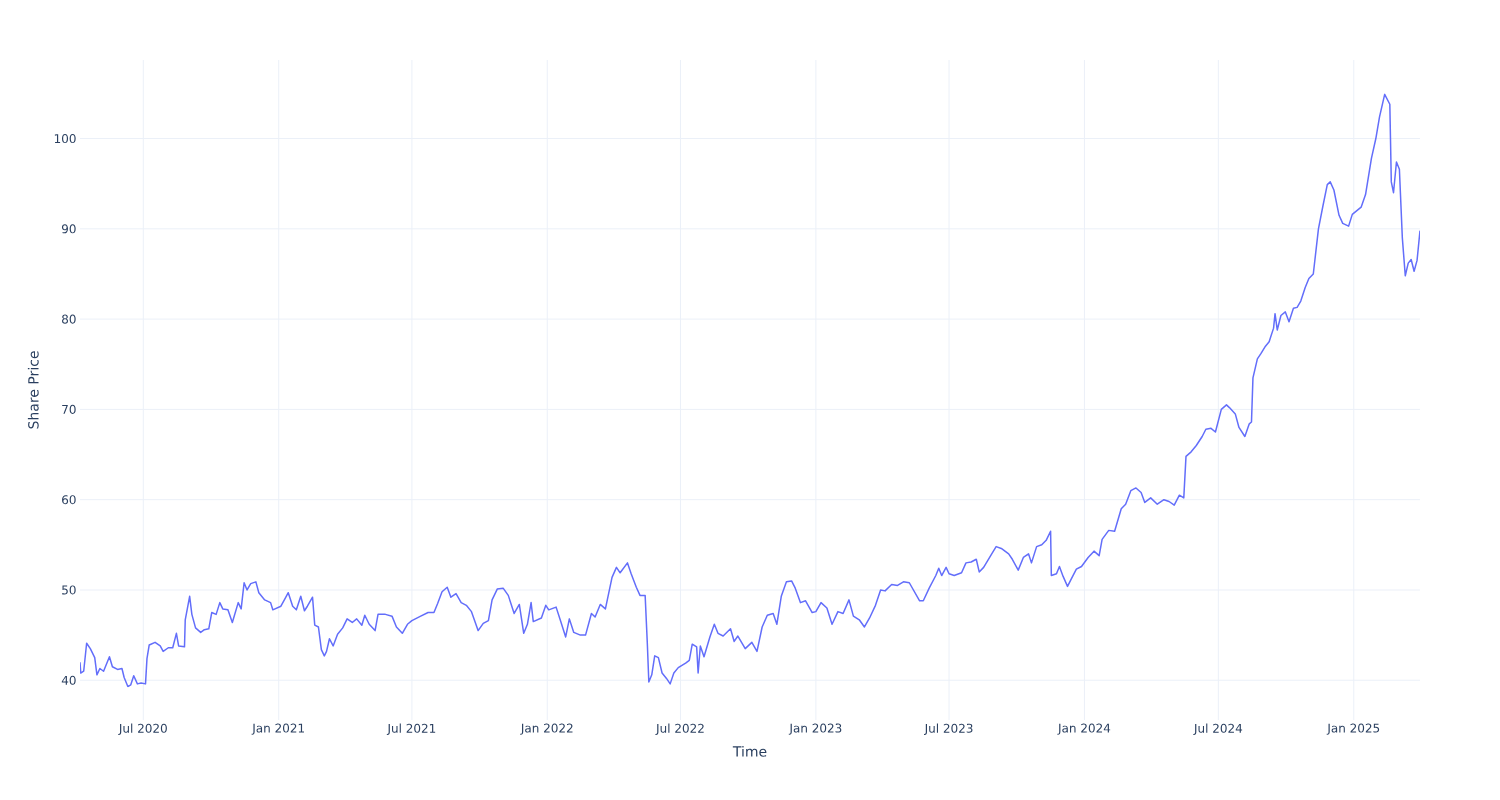 Image resolution: width=1500 pixels, height=800 pixels. I want to click on x-tick-label: Jul 2023, so click(948, 729).